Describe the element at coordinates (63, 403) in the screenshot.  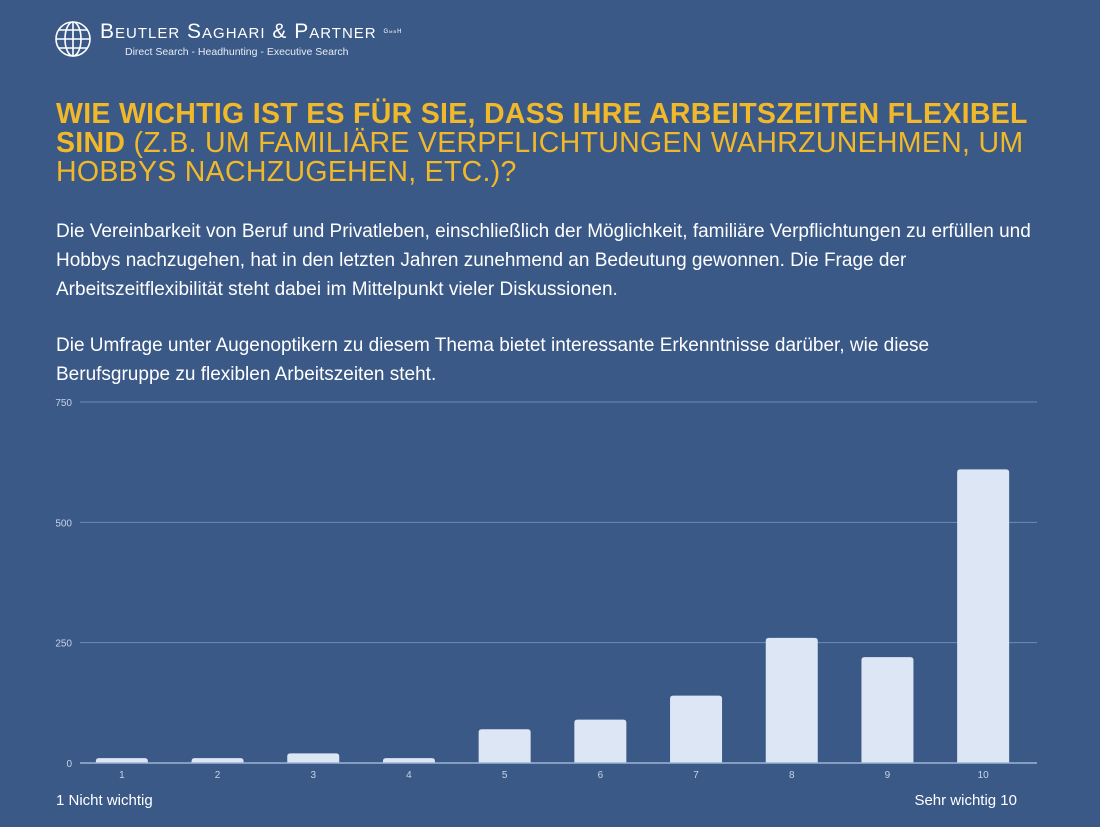
I see `y-tick-label: 750` at that location.